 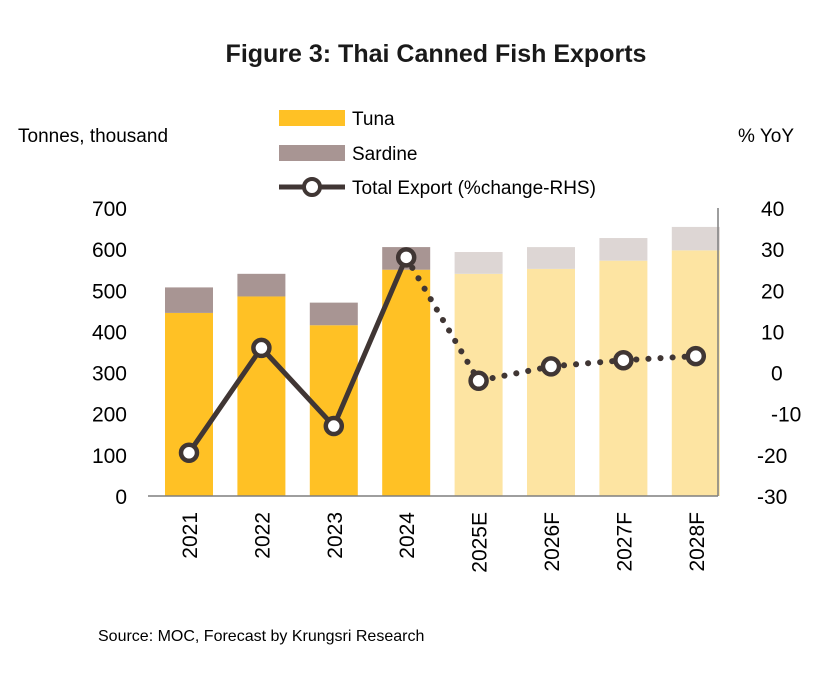 I want to click on bar-tuna-2026F, so click(x=551, y=382).